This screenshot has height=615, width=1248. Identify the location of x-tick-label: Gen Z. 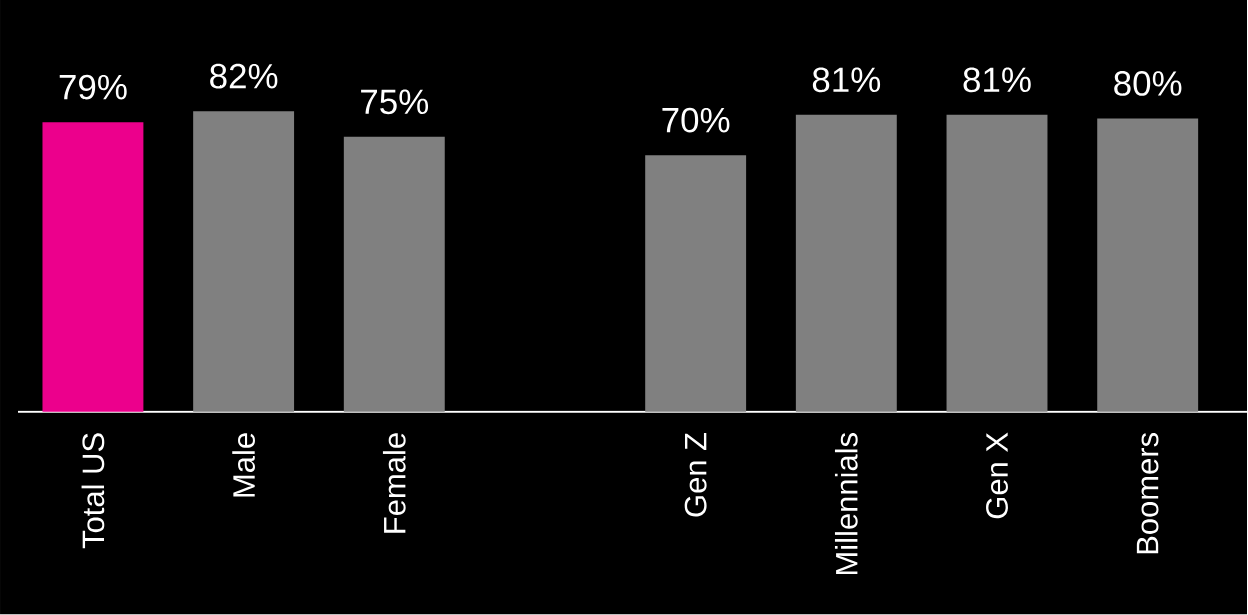
(695, 475).